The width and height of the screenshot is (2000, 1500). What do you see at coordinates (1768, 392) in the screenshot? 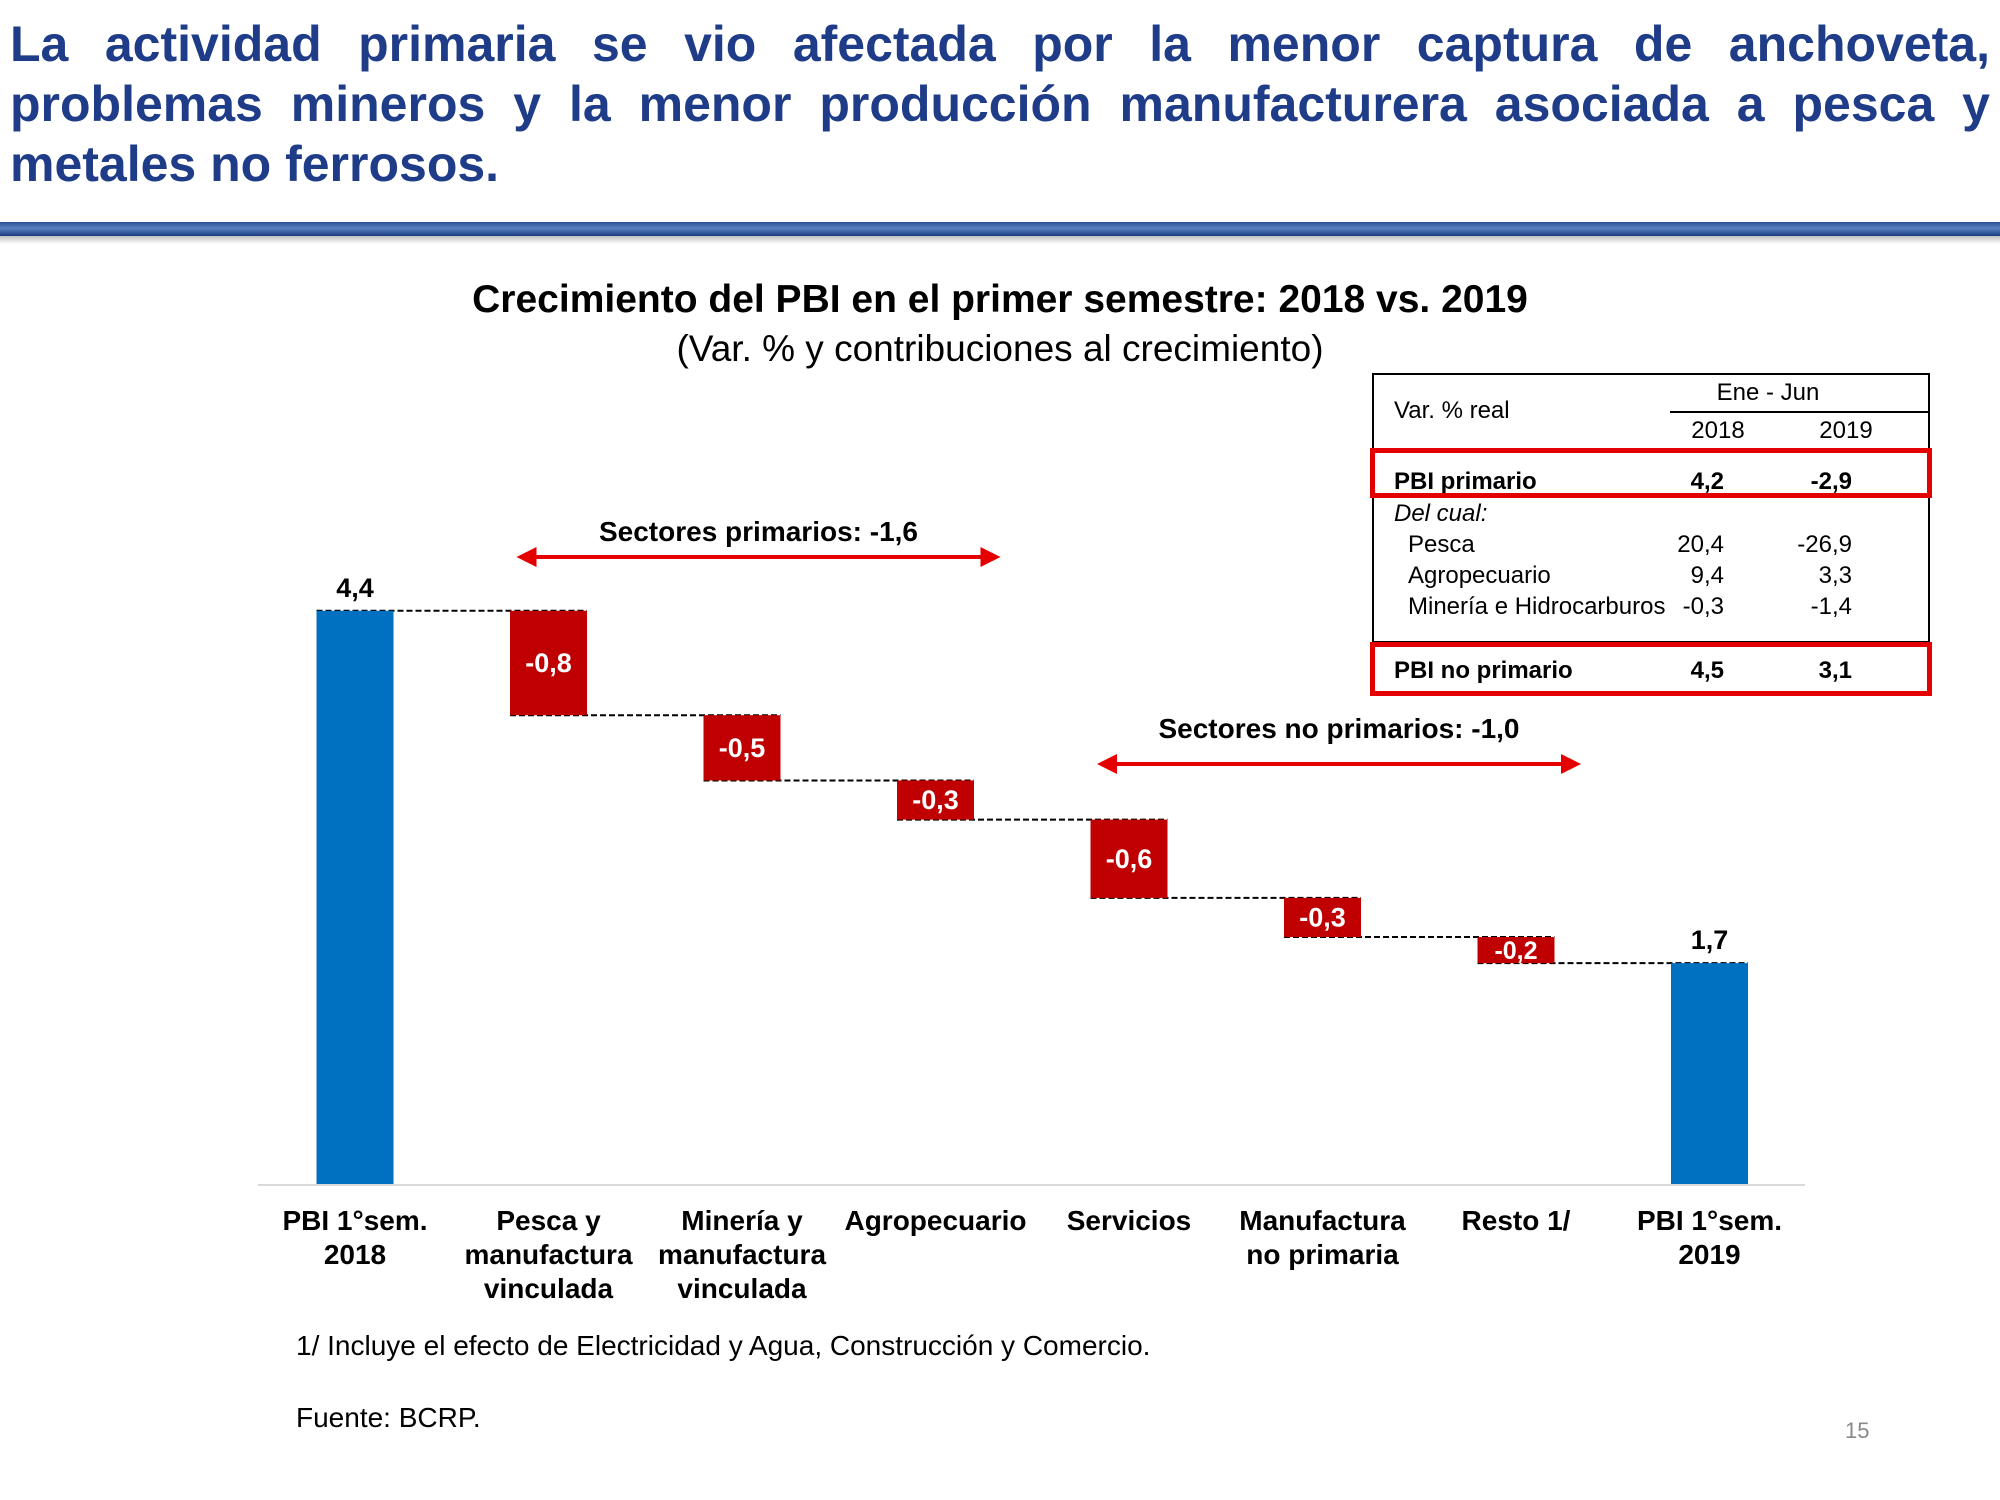
I see `inset-period: Ene - Jun` at bounding box center [1768, 392].